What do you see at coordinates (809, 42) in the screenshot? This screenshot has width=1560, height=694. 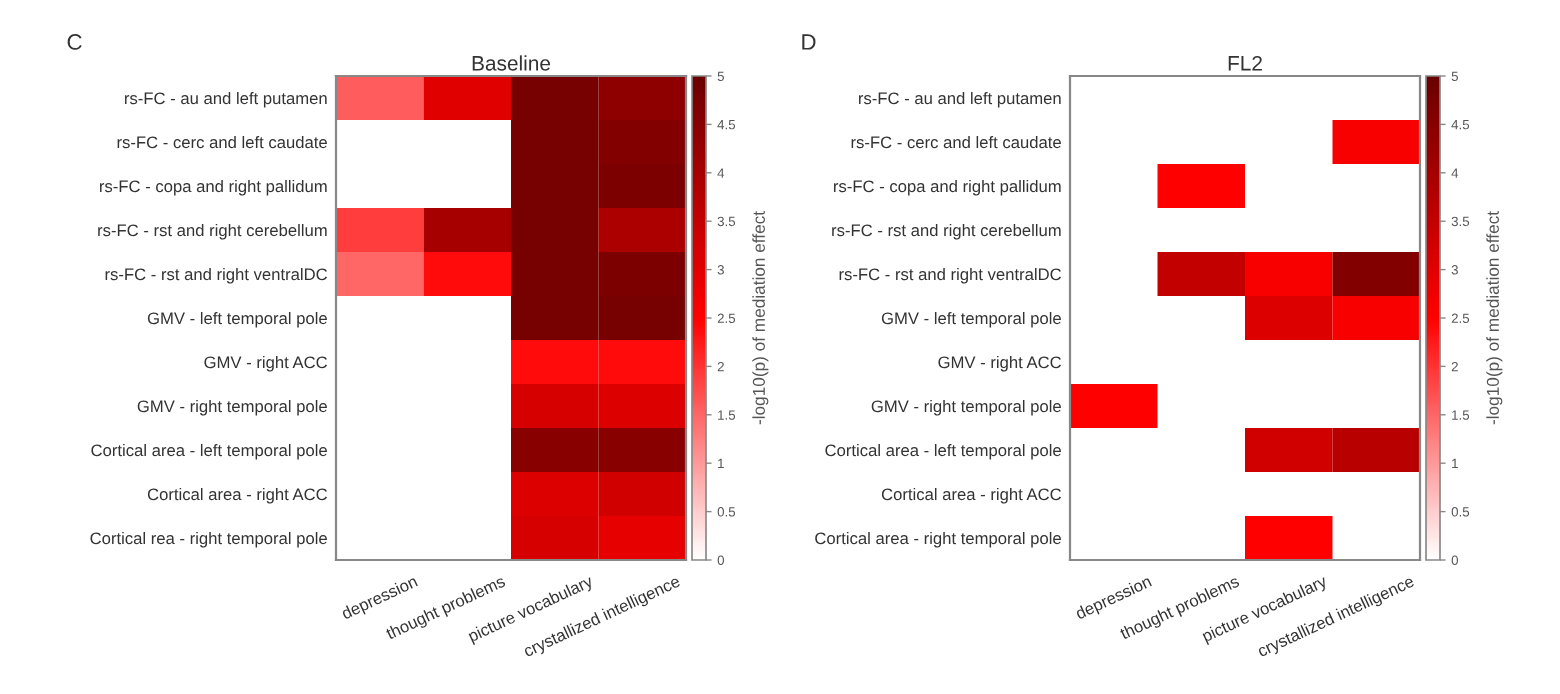 I see `text: D` at bounding box center [809, 42].